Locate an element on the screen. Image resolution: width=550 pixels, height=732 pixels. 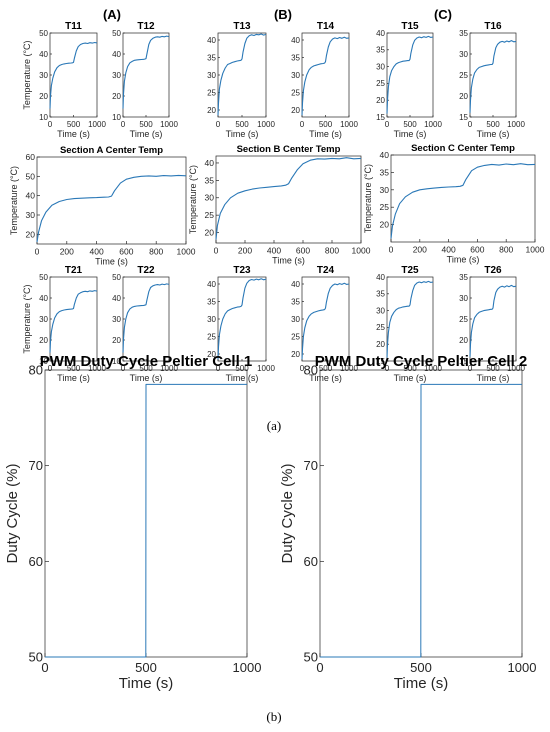
group-label-b: (B) is located at coordinates (283, 14).